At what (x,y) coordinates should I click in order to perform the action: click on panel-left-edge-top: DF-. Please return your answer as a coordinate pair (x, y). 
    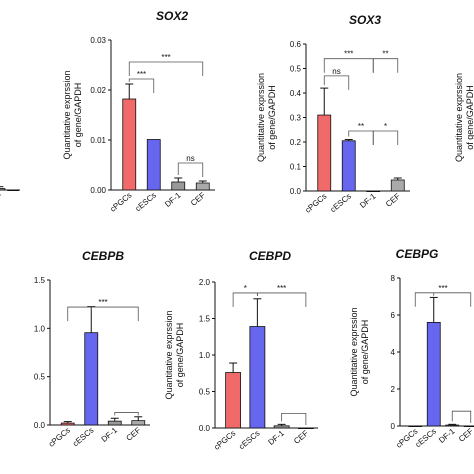
    Looking at the image, I should click on (10, 196).